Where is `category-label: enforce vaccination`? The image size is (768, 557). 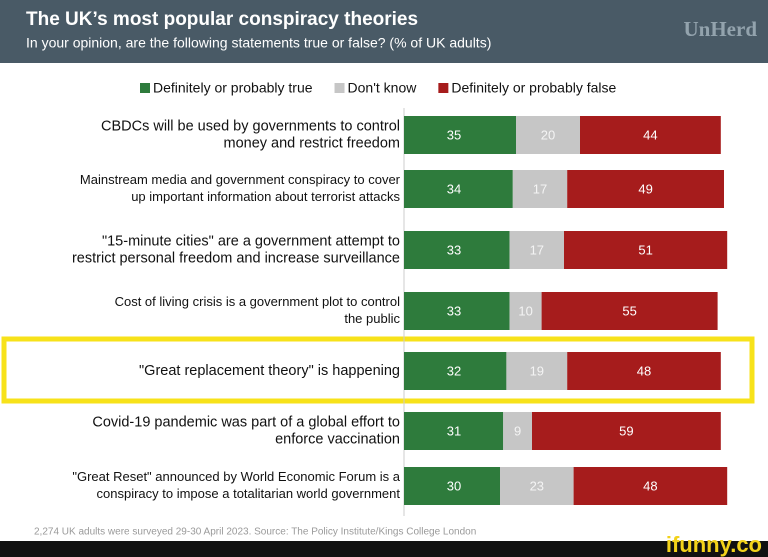 category-label: enforce vaccination is located at coordinates (337, 439).